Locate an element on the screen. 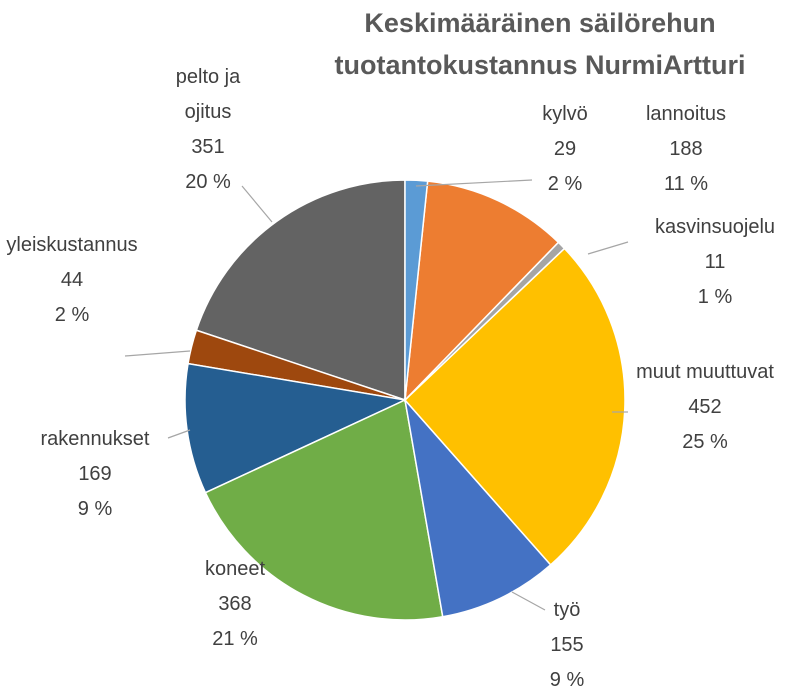 The width and height of the screenshot is (792, 694). category-label: kylvö is located at coordinates (565, 114).